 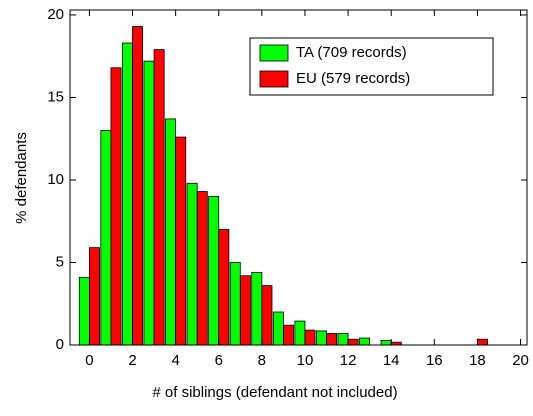 What do you see at coordinates (274, 392) in the screenshot?
I see `x-axis-label: # of siblings (defendant not included)` at bounding box center [274, 392].